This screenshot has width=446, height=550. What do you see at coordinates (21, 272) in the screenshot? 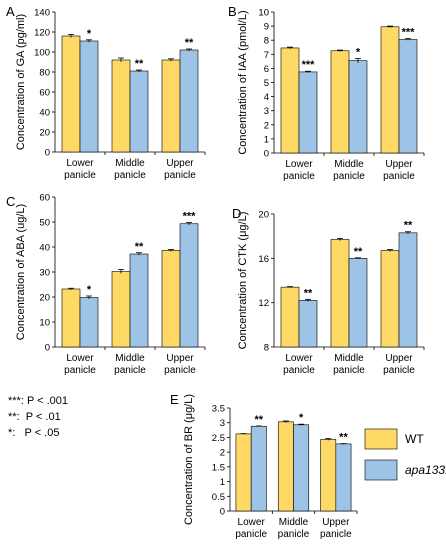
I see `chart-c-y-axis-label: Concentration of ABA (ug/L)` at bounding box center [21, 272].